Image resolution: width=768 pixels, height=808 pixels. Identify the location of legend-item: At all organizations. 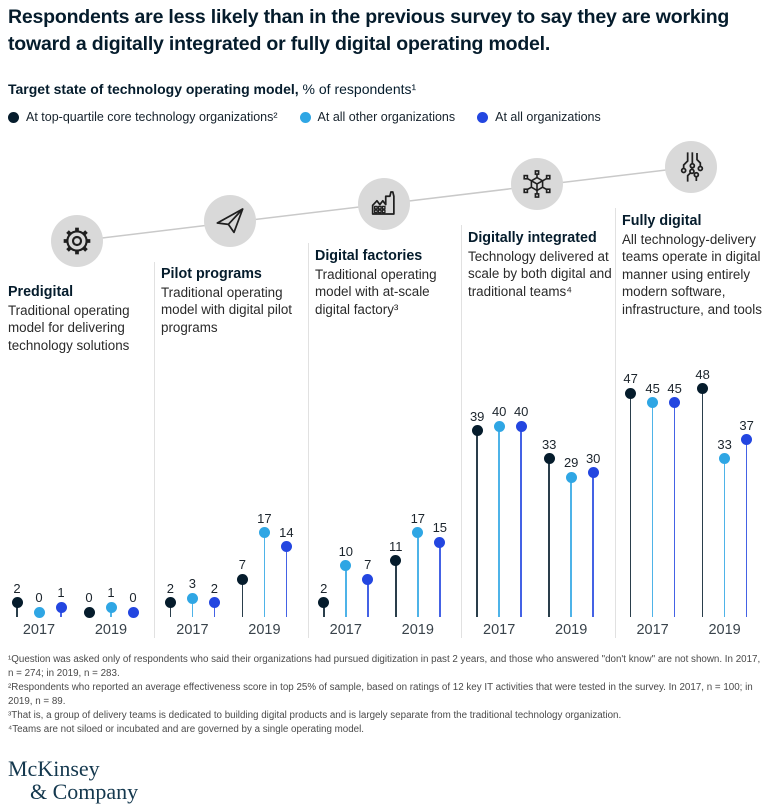
(539, 117).